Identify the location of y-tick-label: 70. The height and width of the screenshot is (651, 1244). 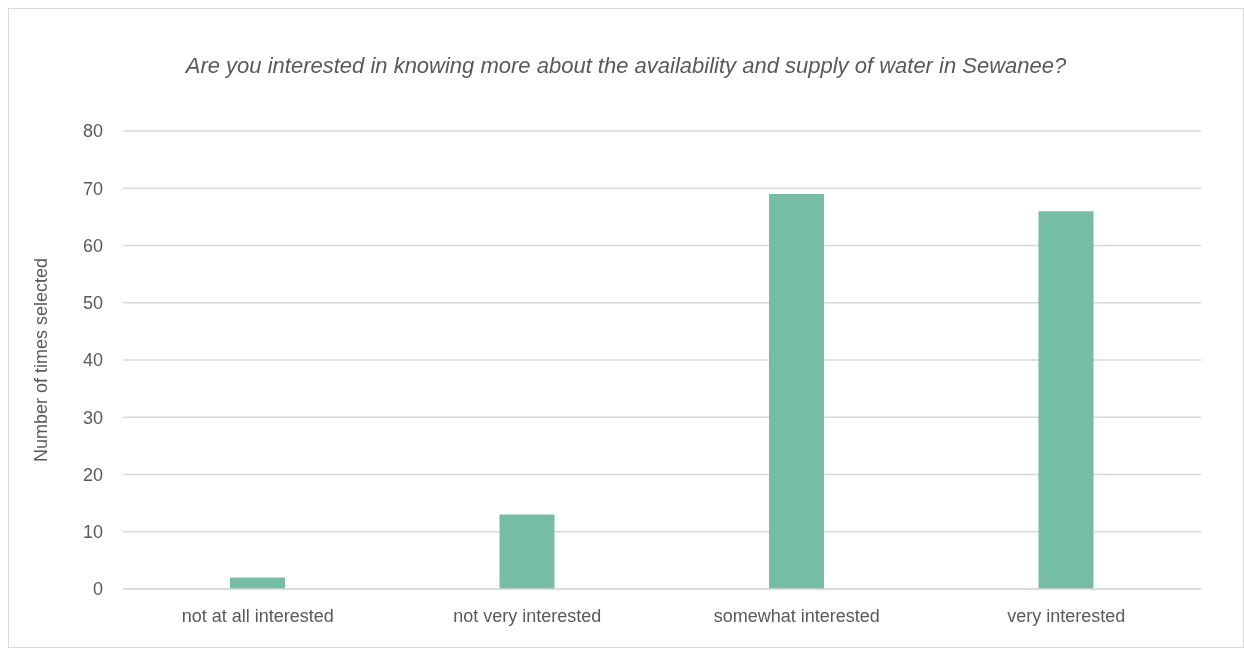
(92, 188).